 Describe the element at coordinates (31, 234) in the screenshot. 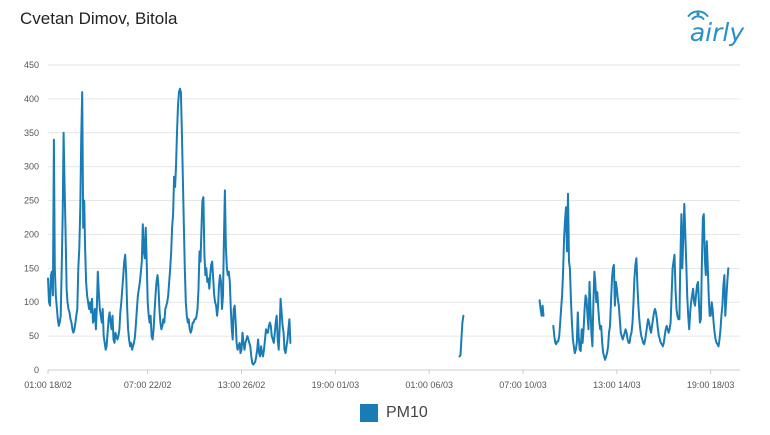

I see `y-tick-label: 200` at that location.